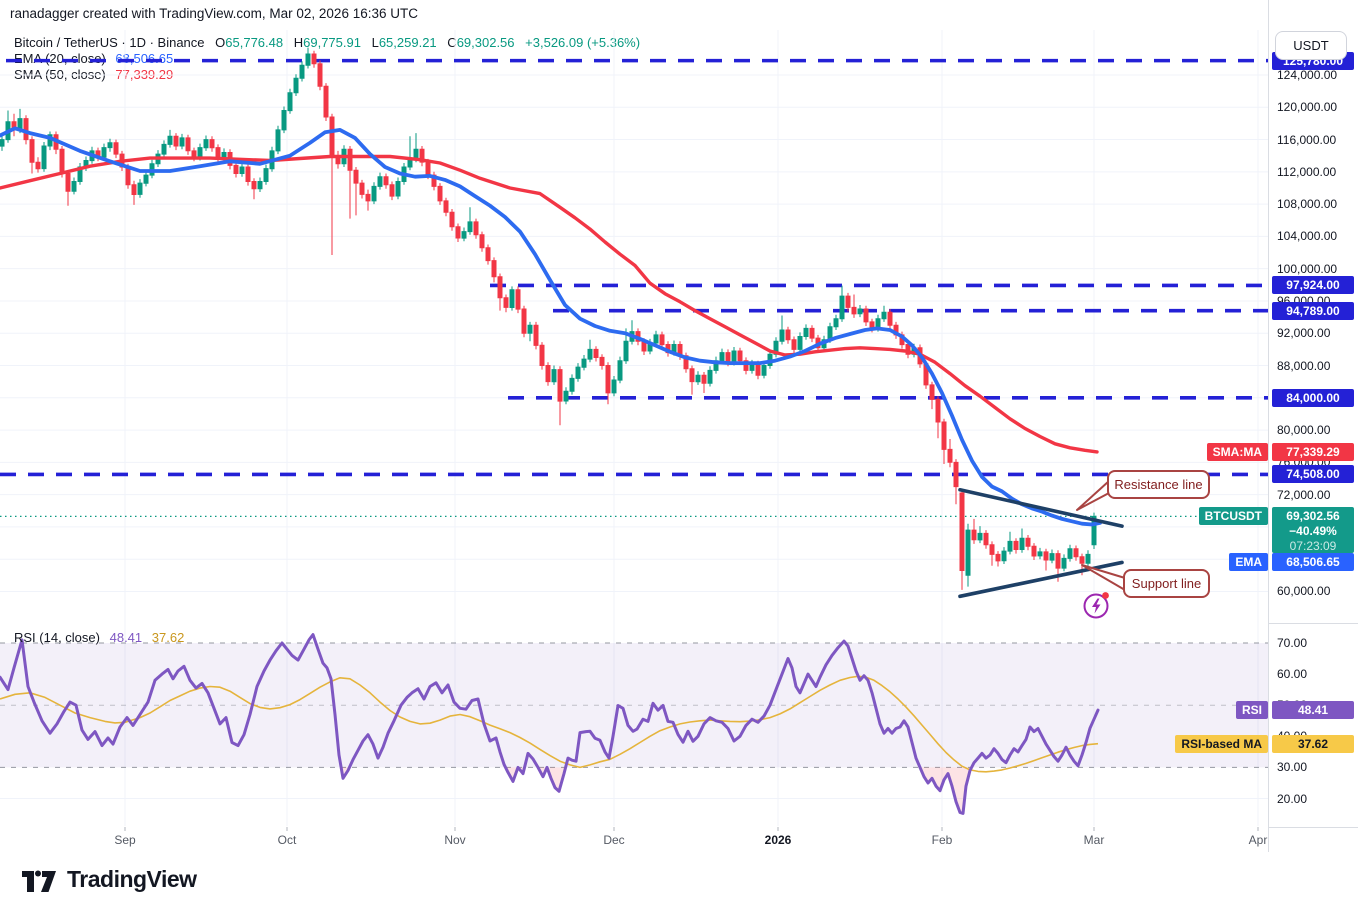  What do you see at coordinates (1307, 75) in the screenshot?
I see `axis-tick-label: 124,000.00` at bounding box center [1307, 75].